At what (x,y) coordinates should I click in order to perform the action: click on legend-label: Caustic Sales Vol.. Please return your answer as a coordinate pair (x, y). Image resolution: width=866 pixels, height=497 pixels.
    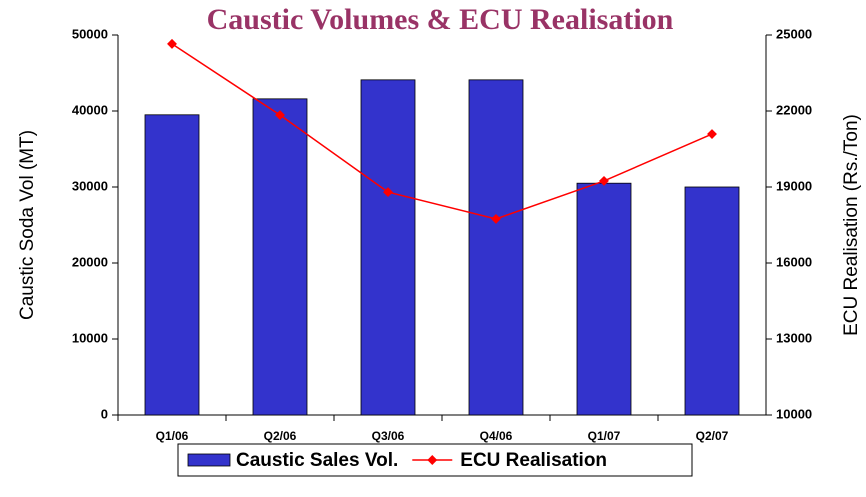
    Looking at the image, I should click on (317, 460).